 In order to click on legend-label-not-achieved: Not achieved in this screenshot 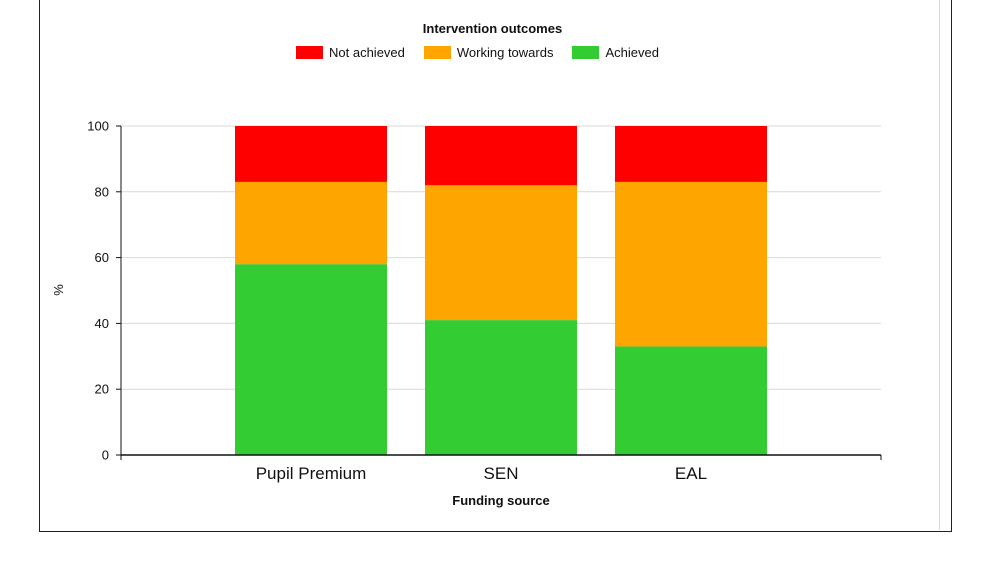, I will do `click(367, 52)`.